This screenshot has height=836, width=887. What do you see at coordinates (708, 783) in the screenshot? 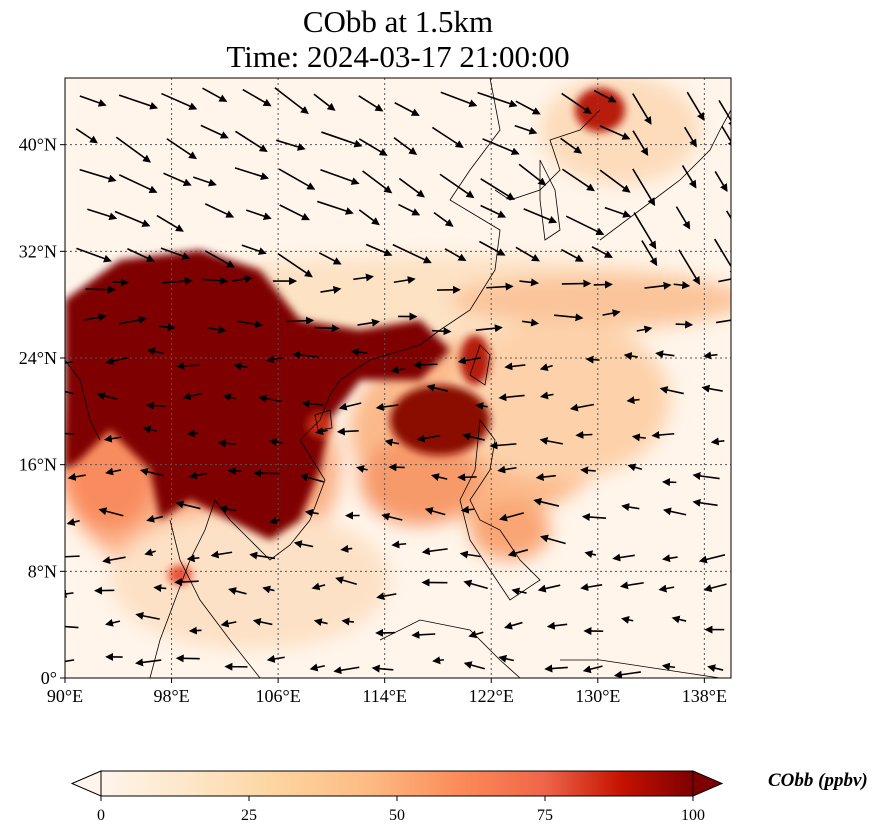
I see `colorbar-extend-high` at bounding box center [708, 783].